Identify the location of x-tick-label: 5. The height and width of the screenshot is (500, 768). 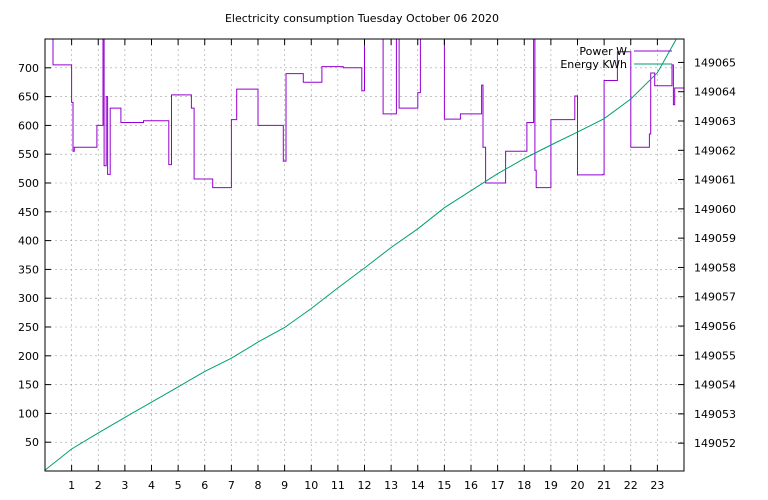
(178, 485).